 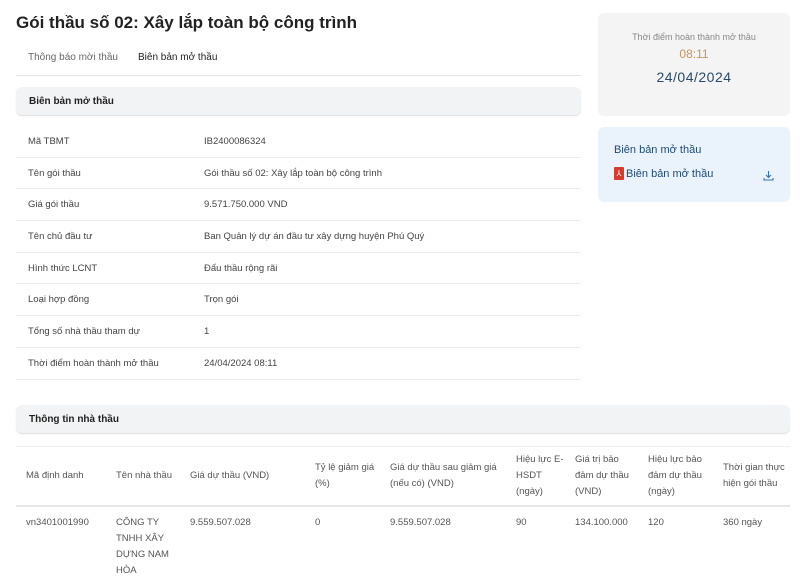 I want to click on completion-time-label: Thời điểm hoàn thành mở thầu, so click(x=694, y=37).